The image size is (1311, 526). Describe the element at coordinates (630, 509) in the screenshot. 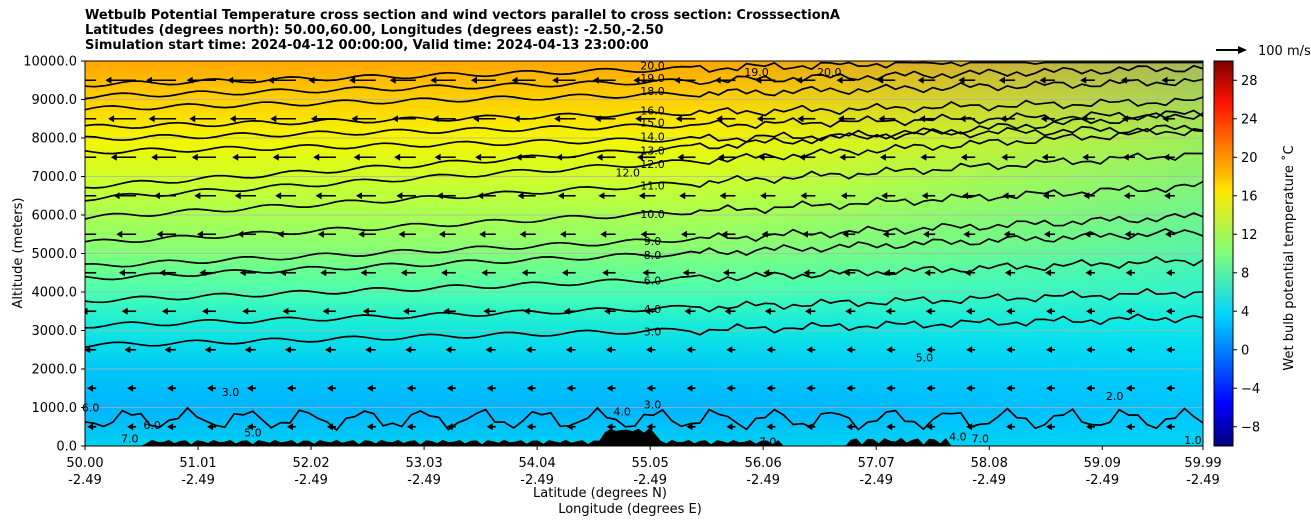

I see `x-axis-label-longitude: Longitude (degrees E)` at that location.